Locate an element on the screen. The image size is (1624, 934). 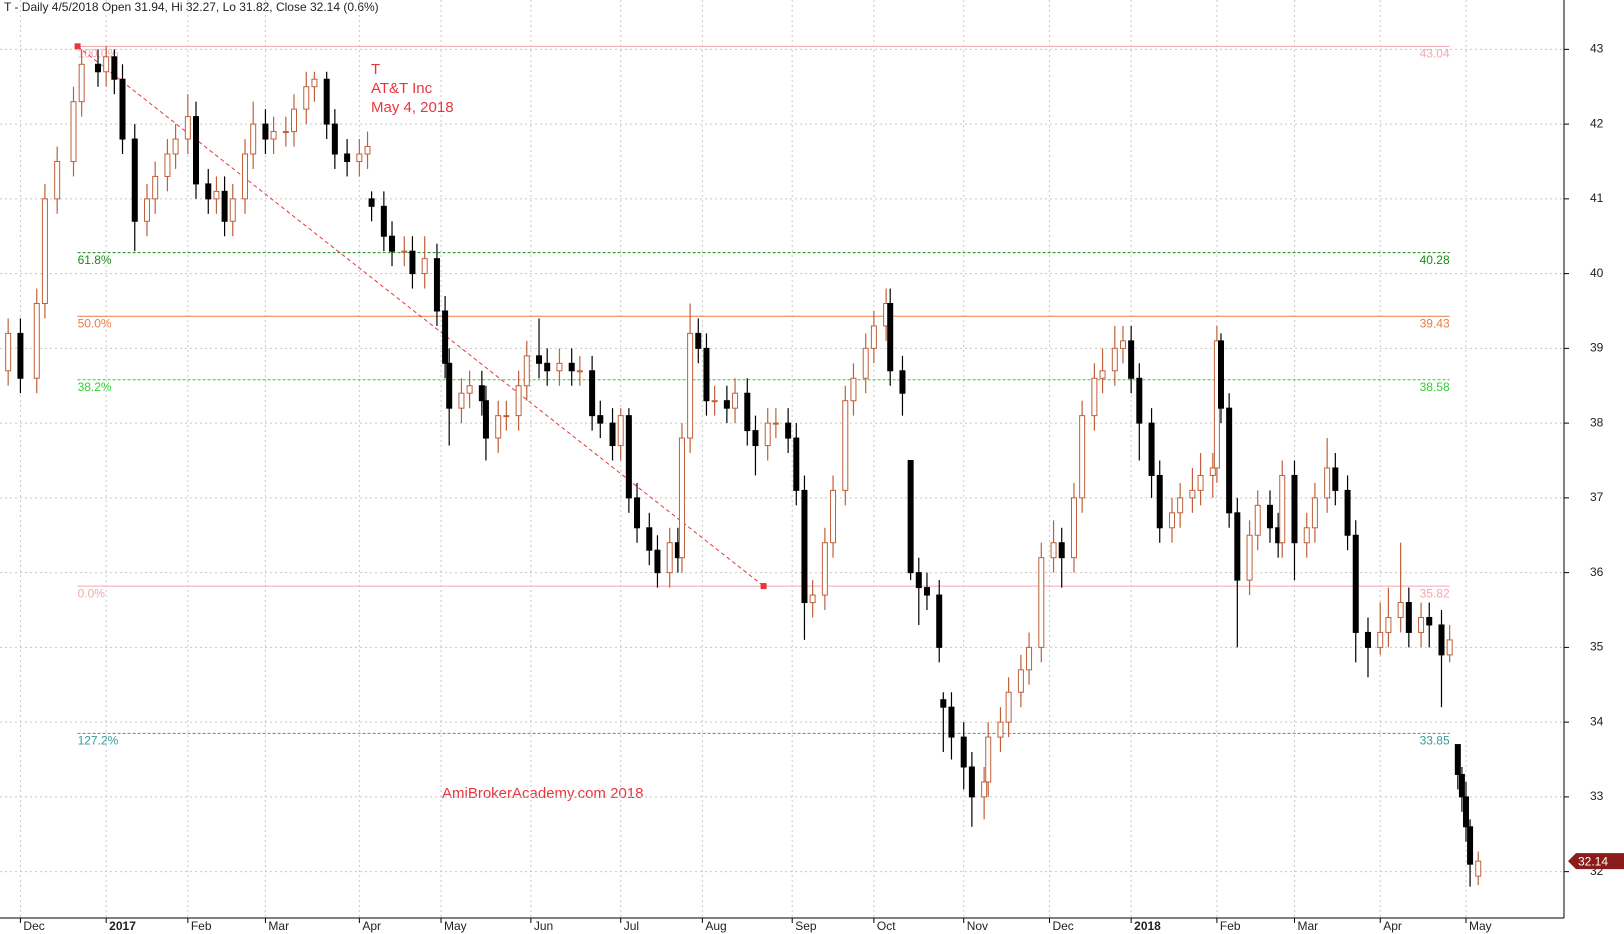
x-tick-label: Jul is located at coordinates (631, 926).